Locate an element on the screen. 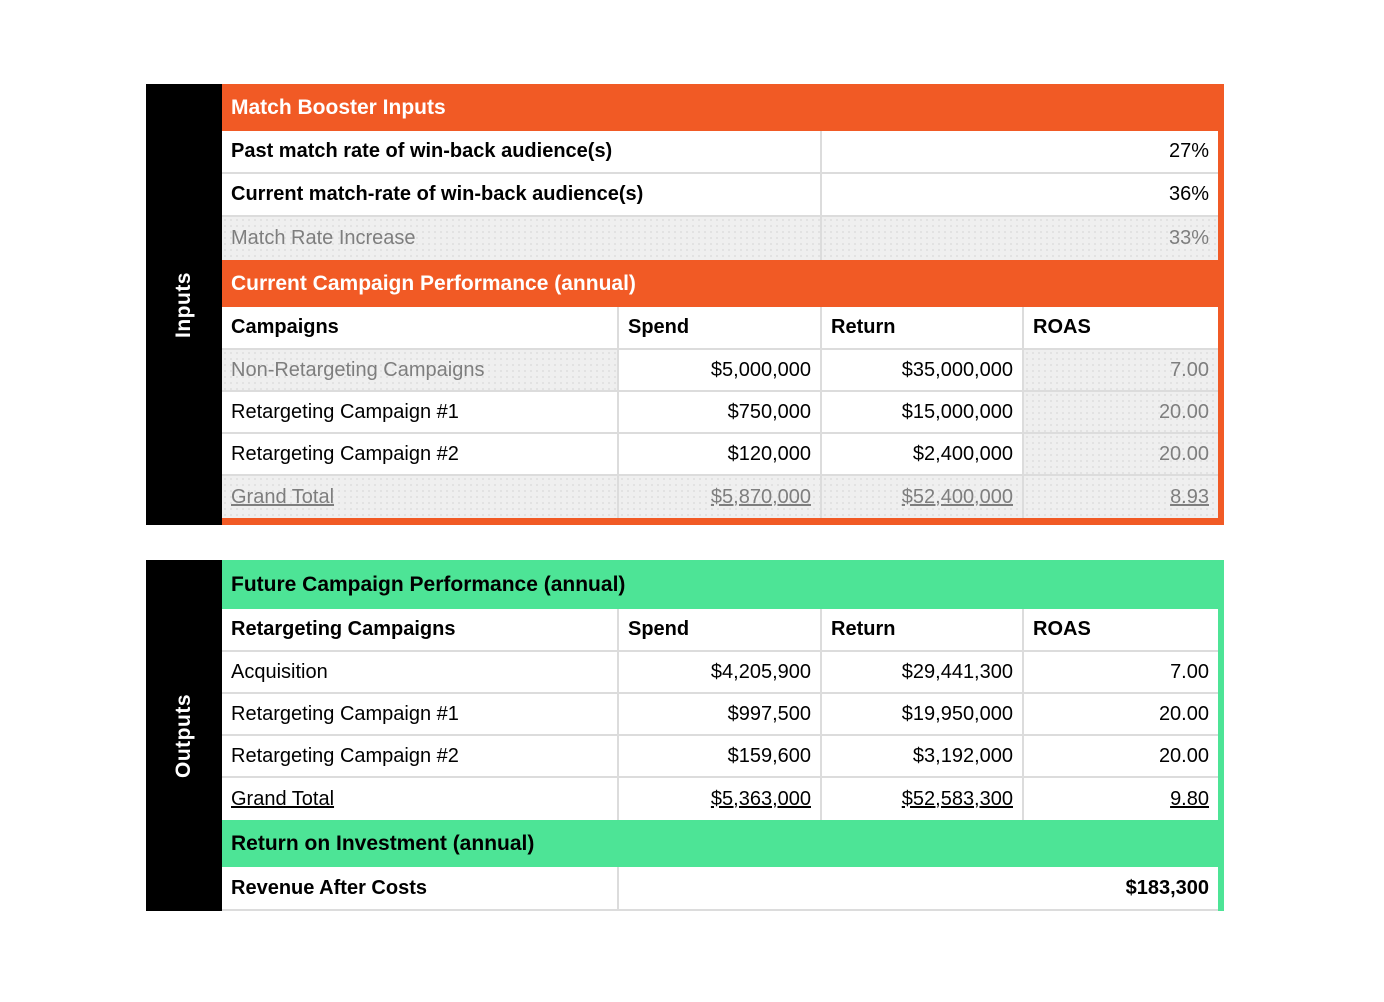 The image size is (1384, 1002). revenue-after-costs-value: $183,300 is located at coordinates (917, 888).